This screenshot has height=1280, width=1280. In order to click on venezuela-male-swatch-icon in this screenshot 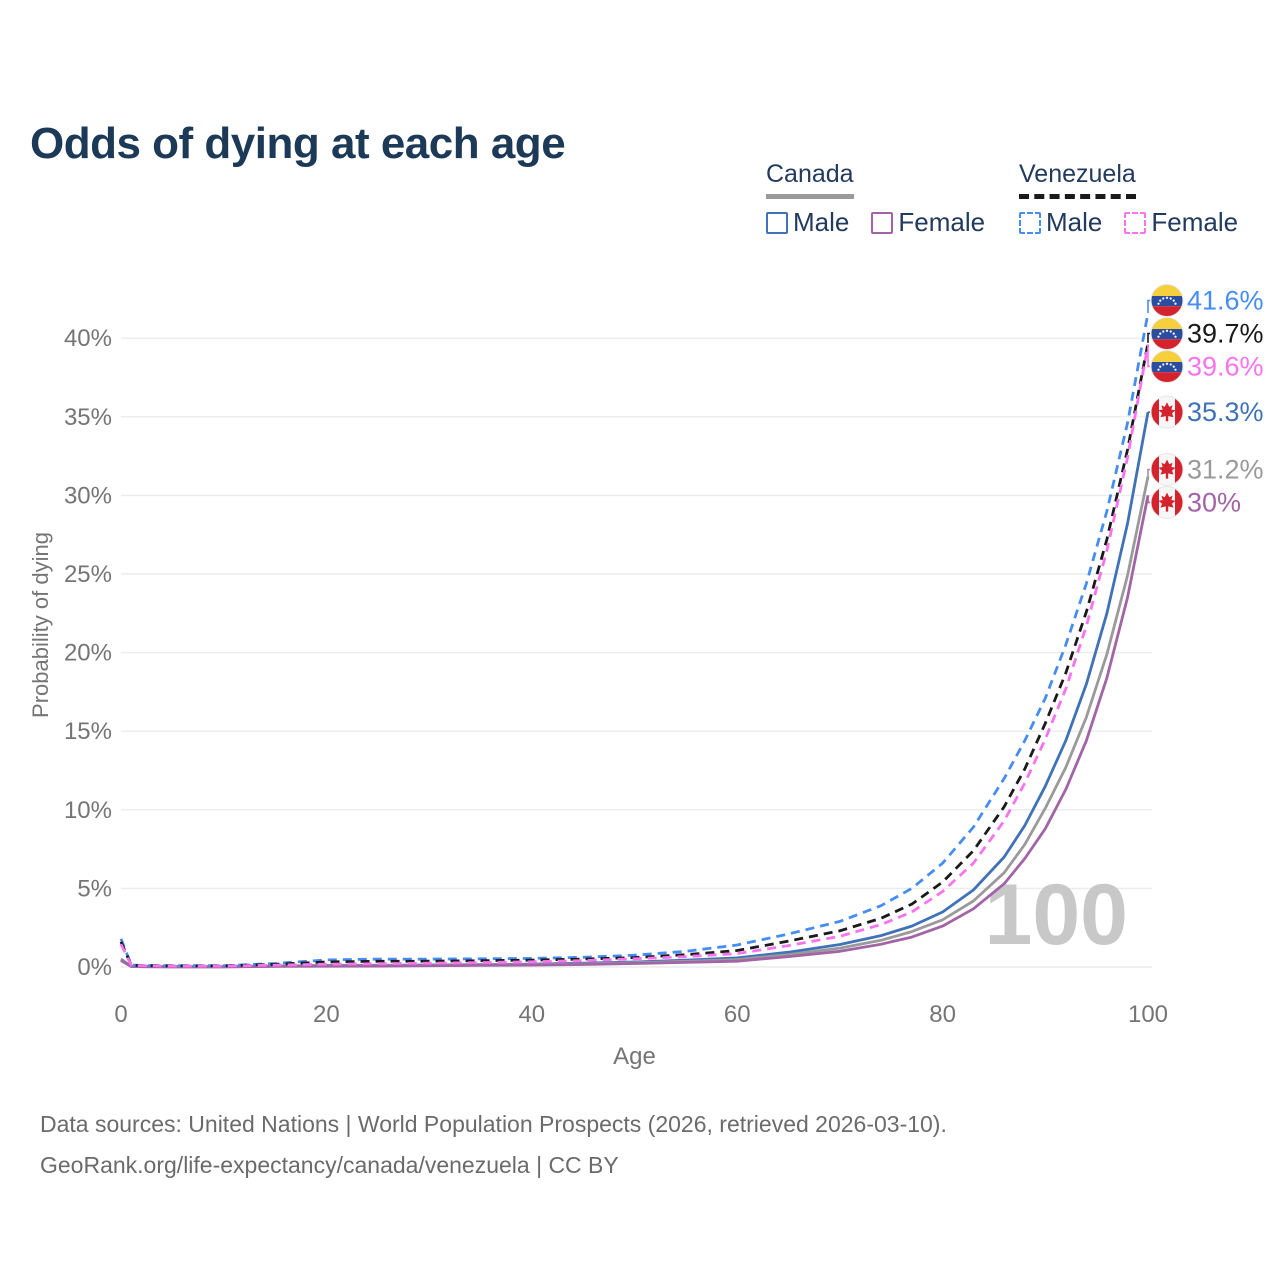, I will do `click(1030, 222)`.